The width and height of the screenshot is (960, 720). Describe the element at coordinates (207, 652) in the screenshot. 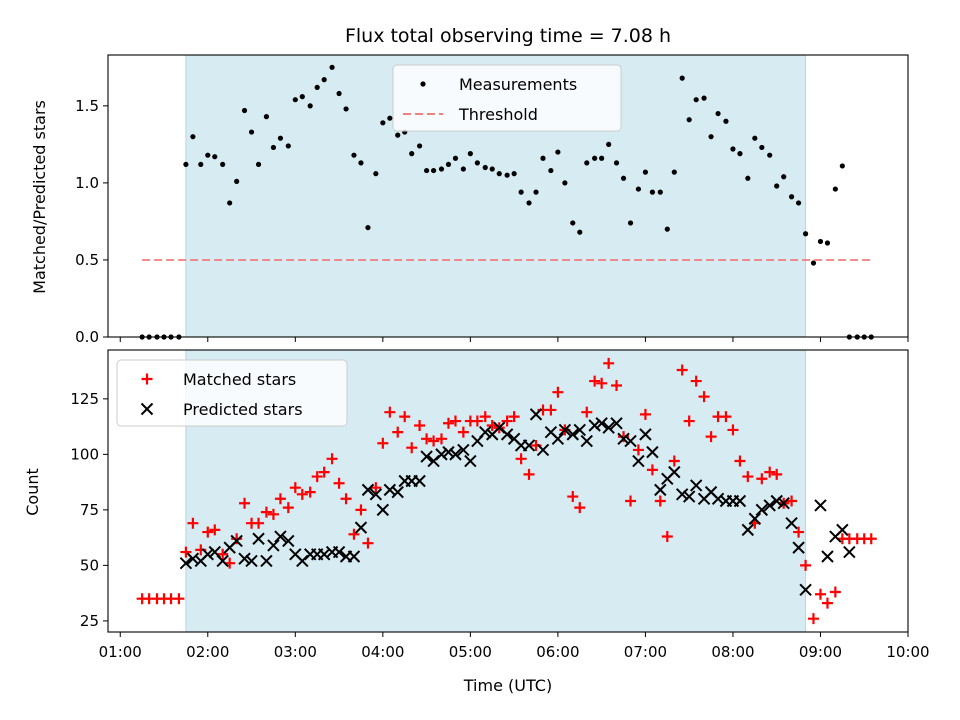

I see `x-tick-label: 02:00` at that location.